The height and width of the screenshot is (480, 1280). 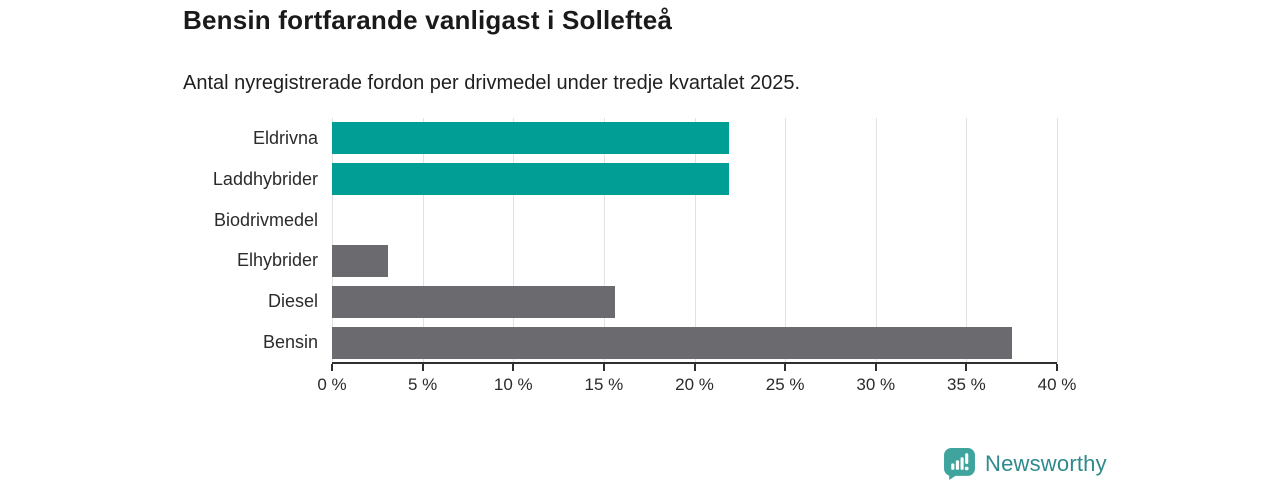 I want to click on axis-tick-label: 40 %, so click(x=1057, y=384).